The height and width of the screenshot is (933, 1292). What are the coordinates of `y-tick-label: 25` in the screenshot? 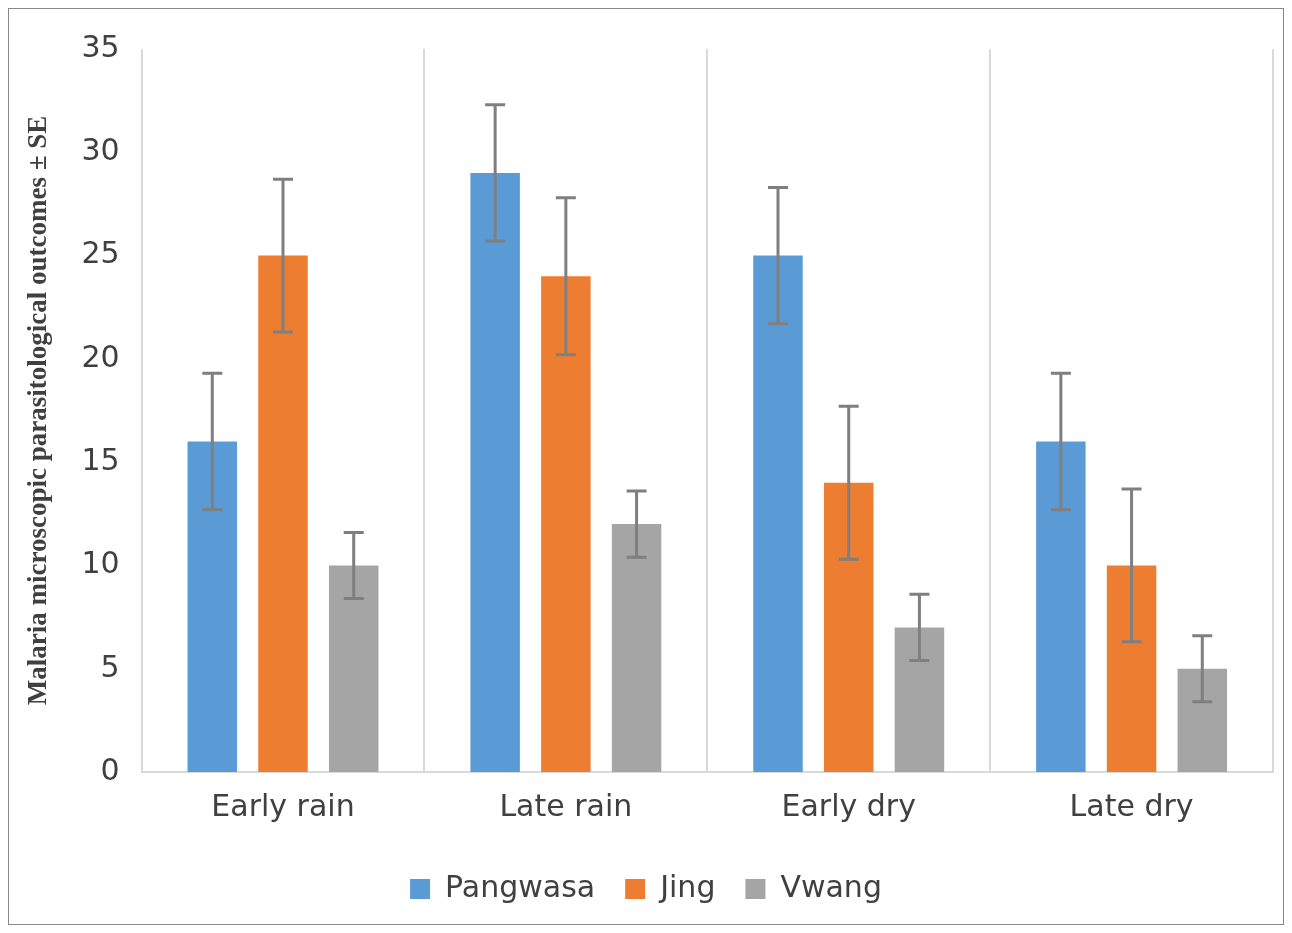 It's located at (100, 253).